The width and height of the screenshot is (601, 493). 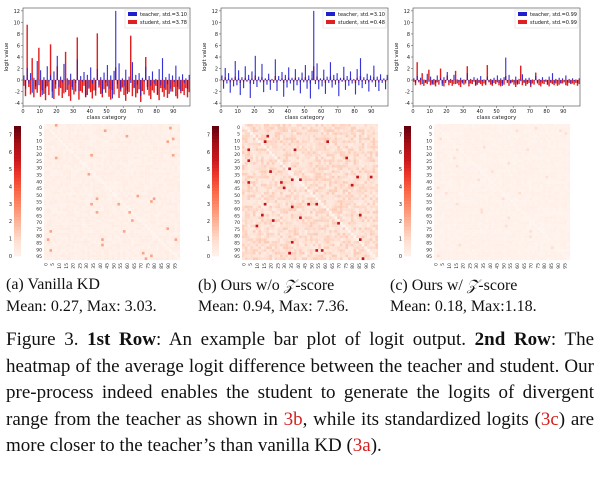 I want to click on x-tick-label: 70, so click(x=140, y=112).